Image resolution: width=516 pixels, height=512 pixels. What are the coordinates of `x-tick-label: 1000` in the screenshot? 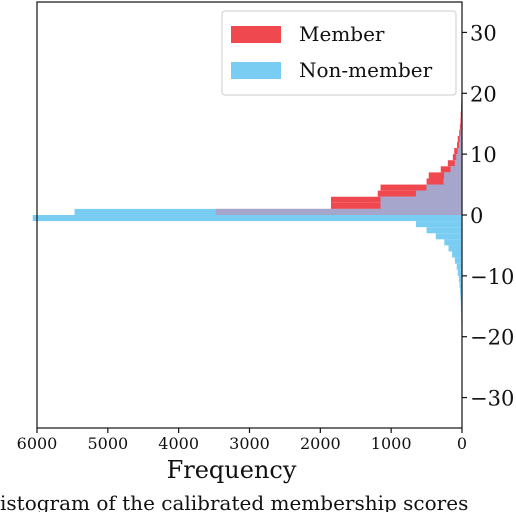 It's located at (391, 443).